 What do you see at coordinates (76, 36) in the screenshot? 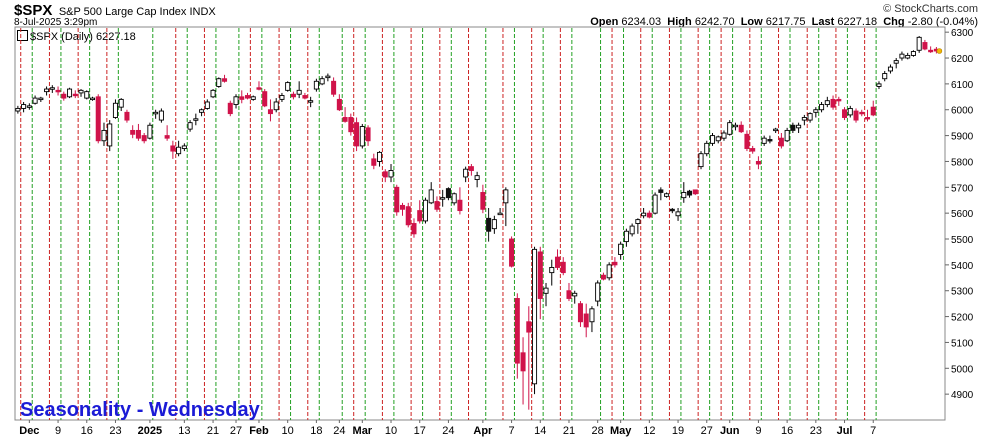
I see `series-legend: $SPX (Daily) 6227.18` at bounding box center [76, 36].